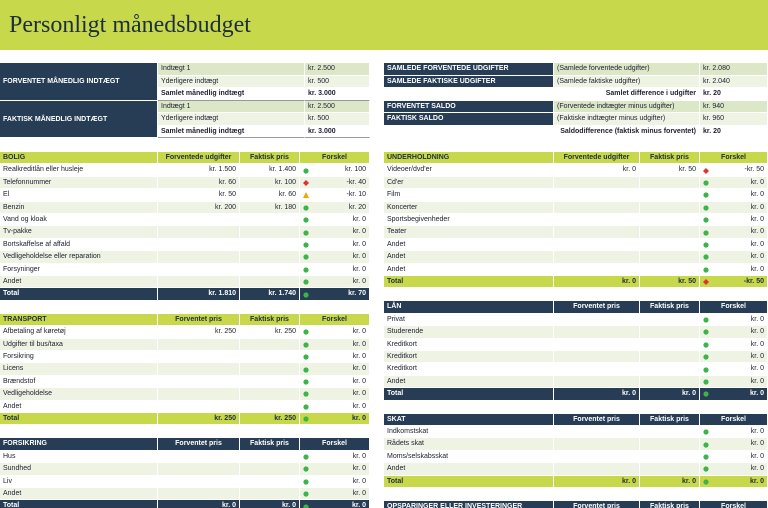 The height and width of the screenshot is (508, 768). What do you see at coordinates (597, 158) in the screenshot?
I see `column-header: Forventede udgifter` at bounding box center [597, 158].